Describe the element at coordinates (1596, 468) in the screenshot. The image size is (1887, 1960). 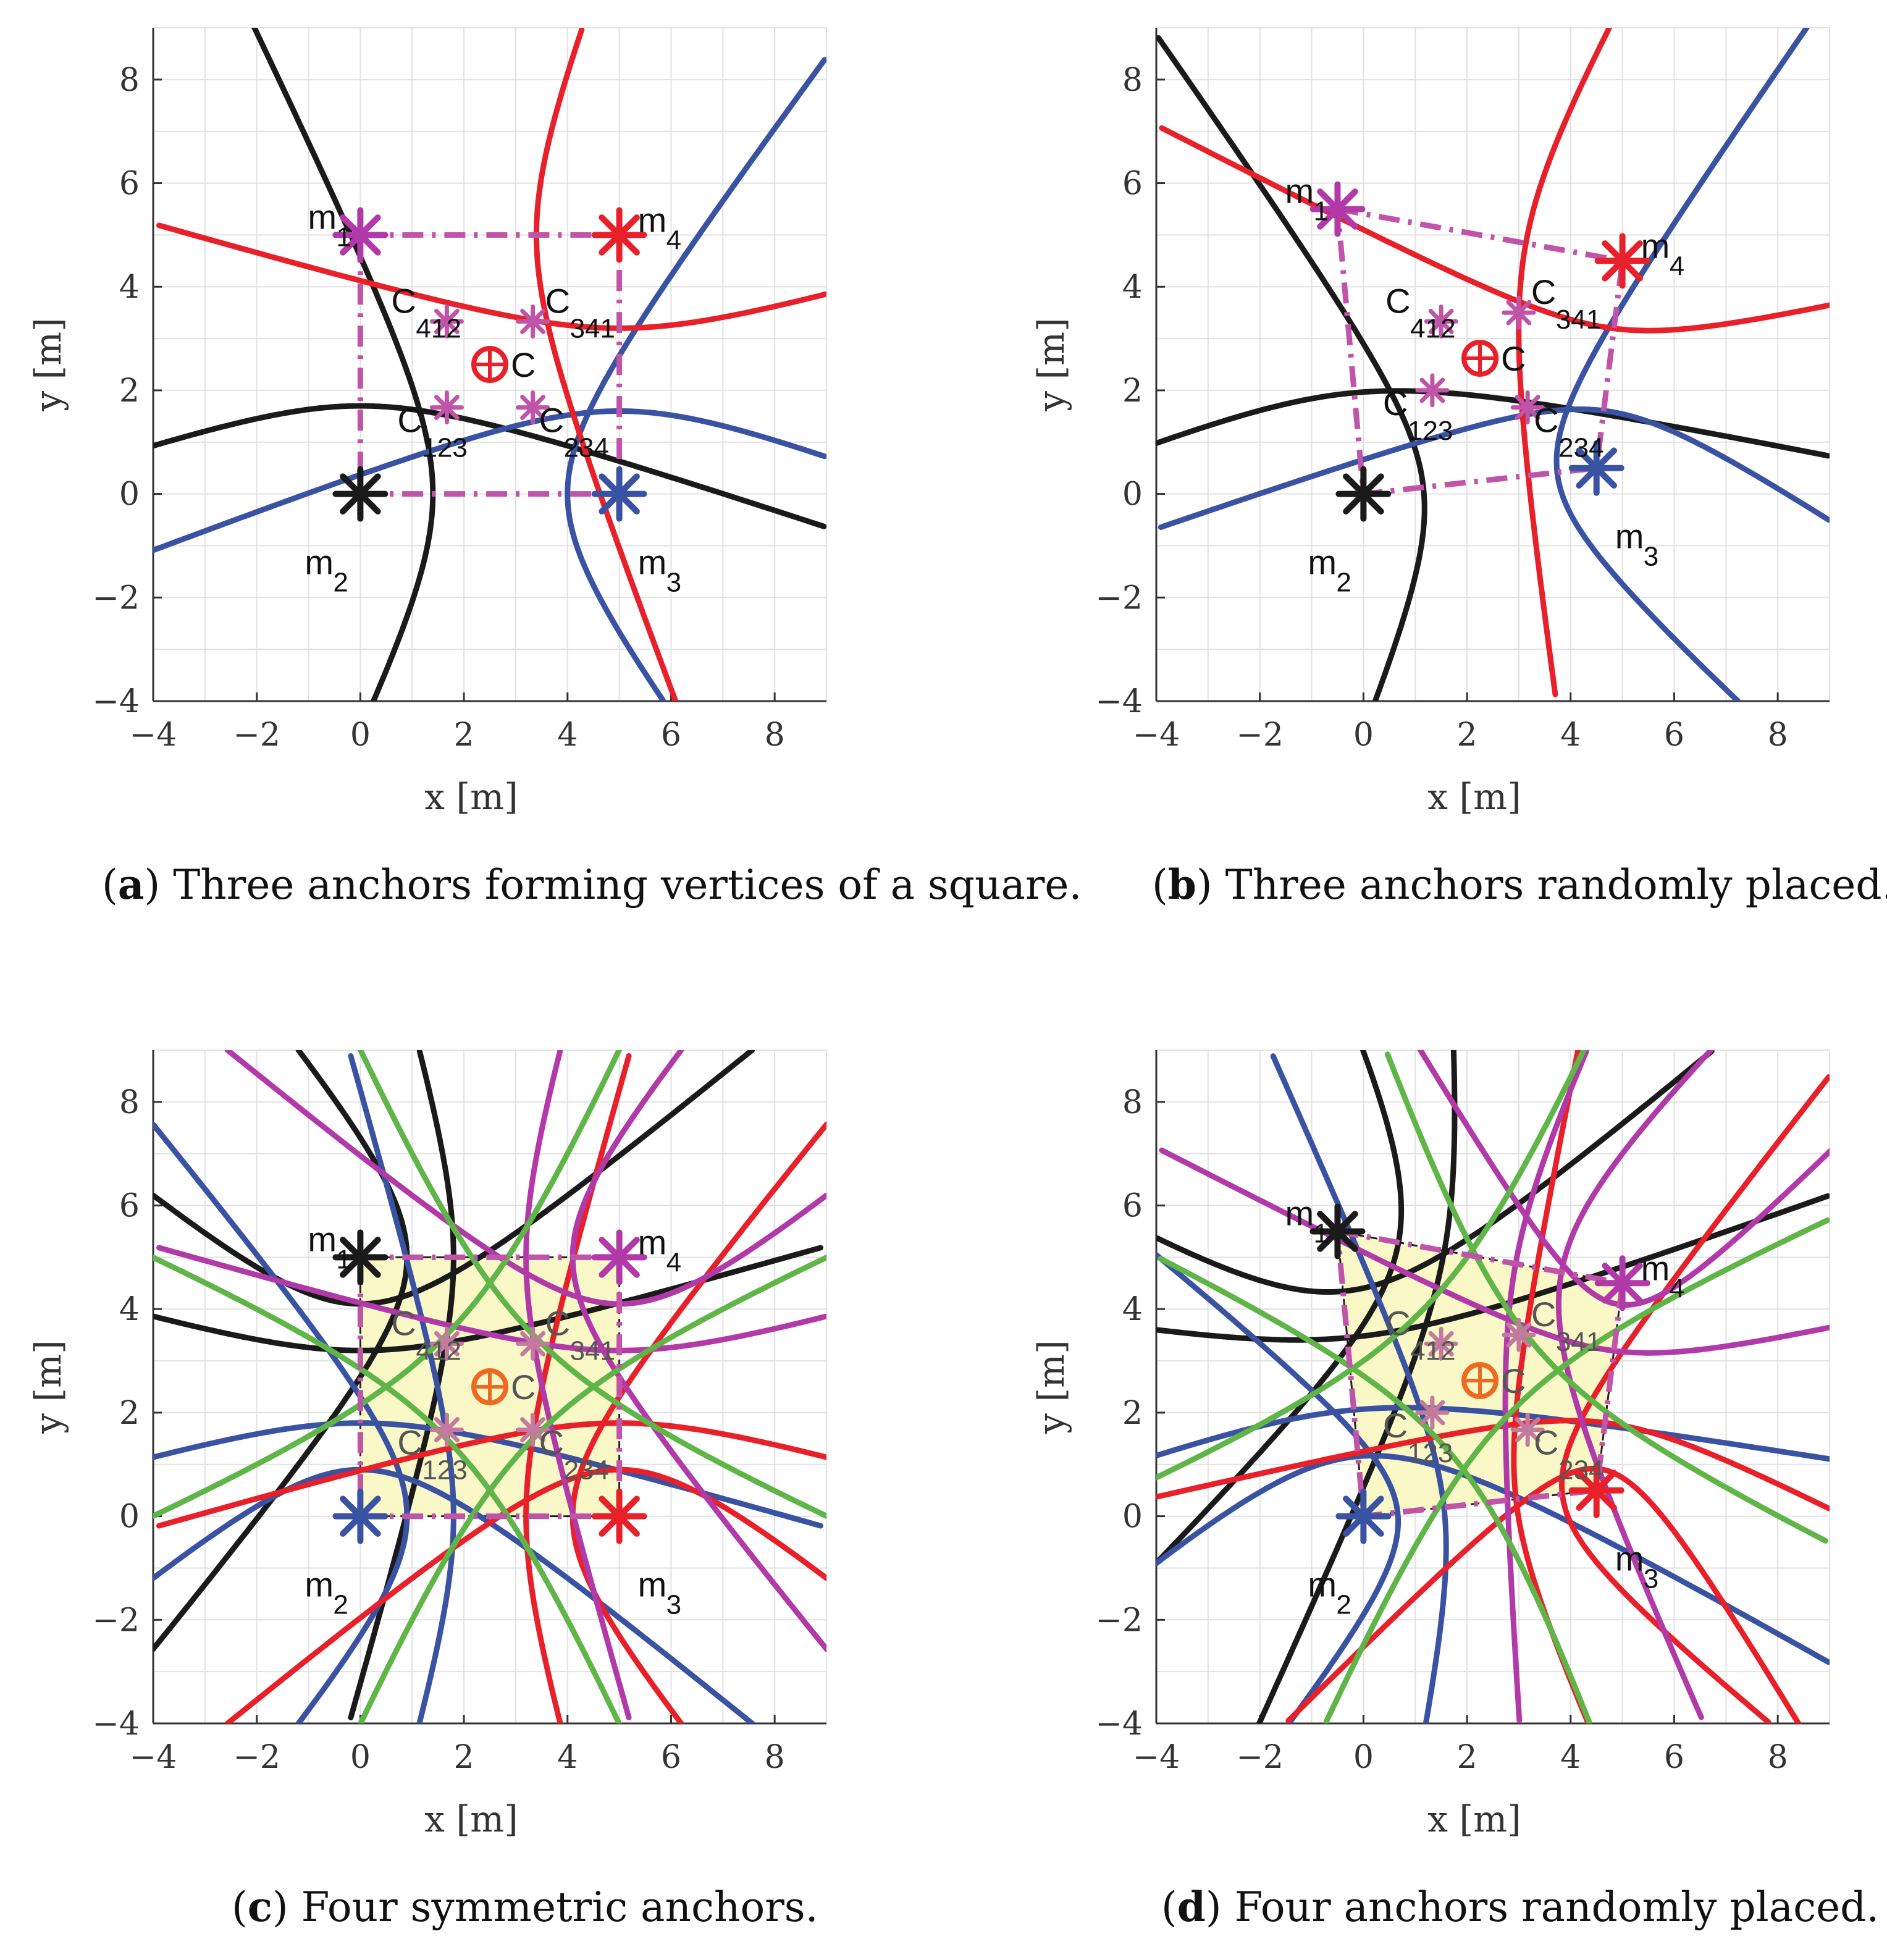
I see `anchor-3-marker-stroke` at that location.